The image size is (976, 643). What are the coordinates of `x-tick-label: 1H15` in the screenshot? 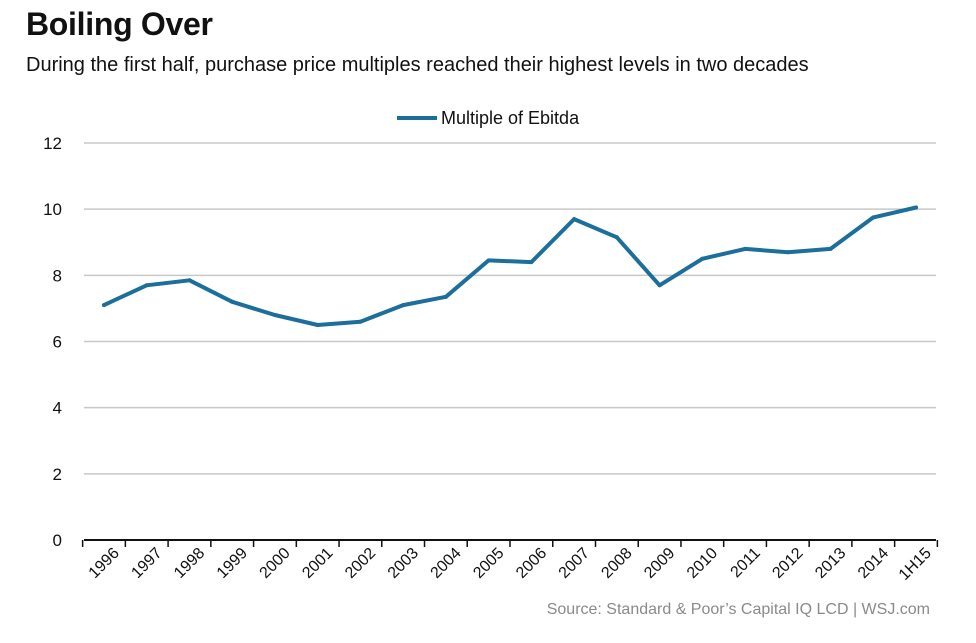 It's located at (915, 564).